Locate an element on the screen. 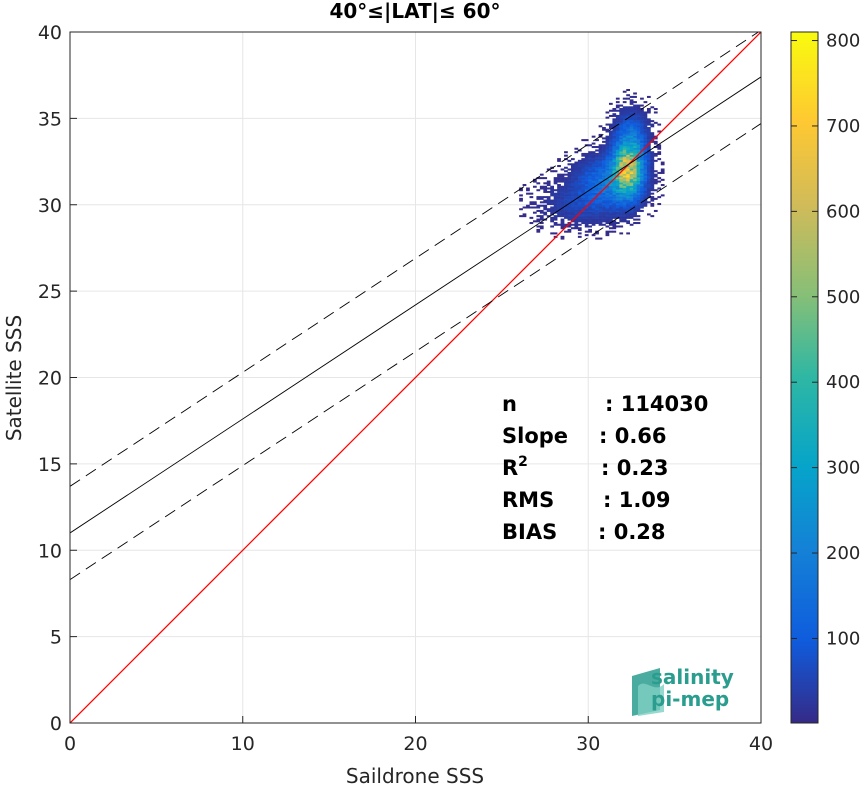 Image resolution: width=865 pixels, height=786 pixels. colorbar-tick-label: 700 is located at coordinates (843, 126).